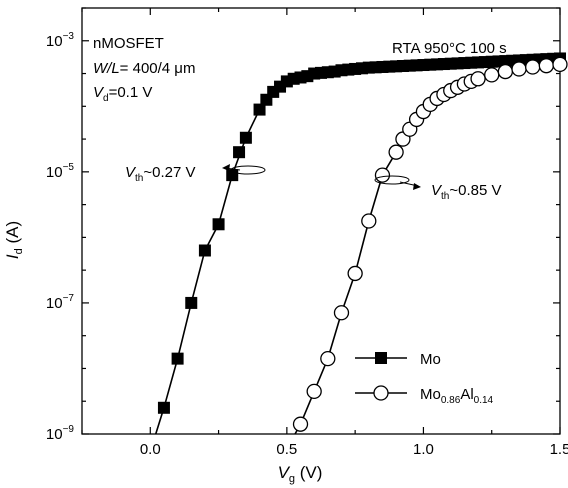 Image resolution: width=568 pixels, height=488 pixels. Describe the element at coordinates (60, 171) in the screenshot. I see `y-tick-label: 10⁻⁵` at that location.